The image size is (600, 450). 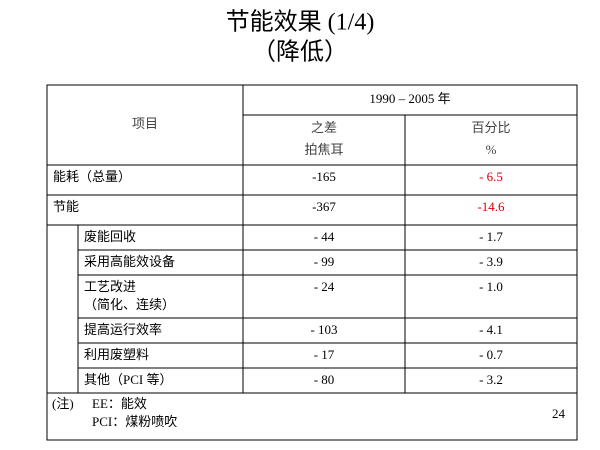 What do you see at coordinates (559, 413) in the screenshot?
I see `page-number: 24` at bounding box center [559, 413].